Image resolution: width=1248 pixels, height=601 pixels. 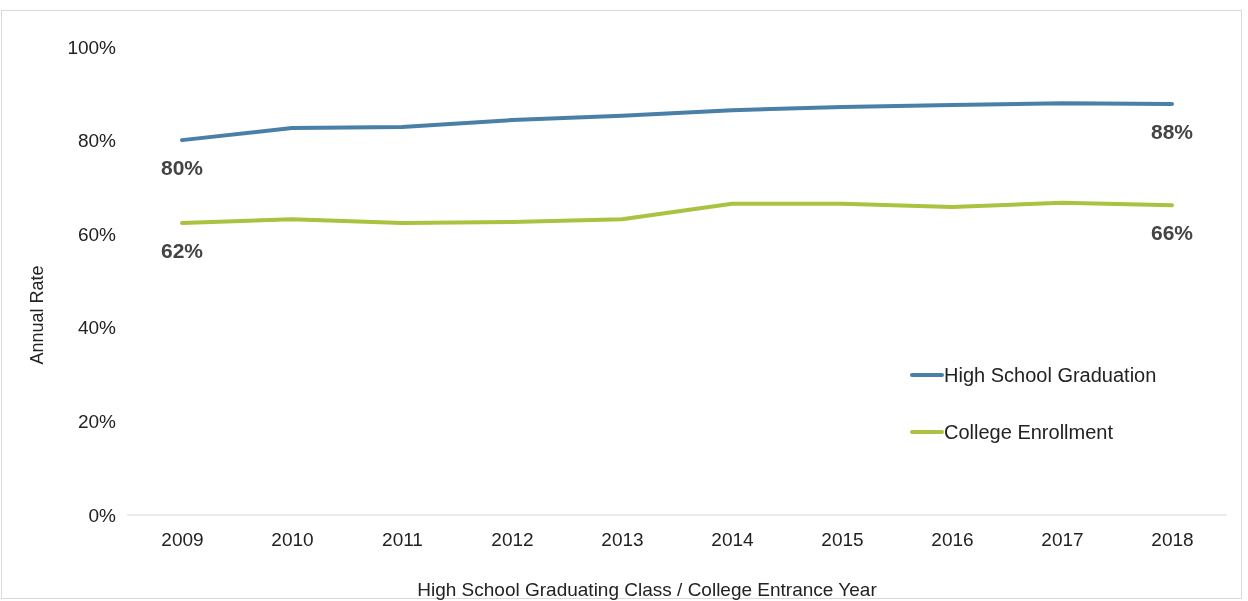 I want to click on x-tick-label: 2011, so click(x=402, y=540).